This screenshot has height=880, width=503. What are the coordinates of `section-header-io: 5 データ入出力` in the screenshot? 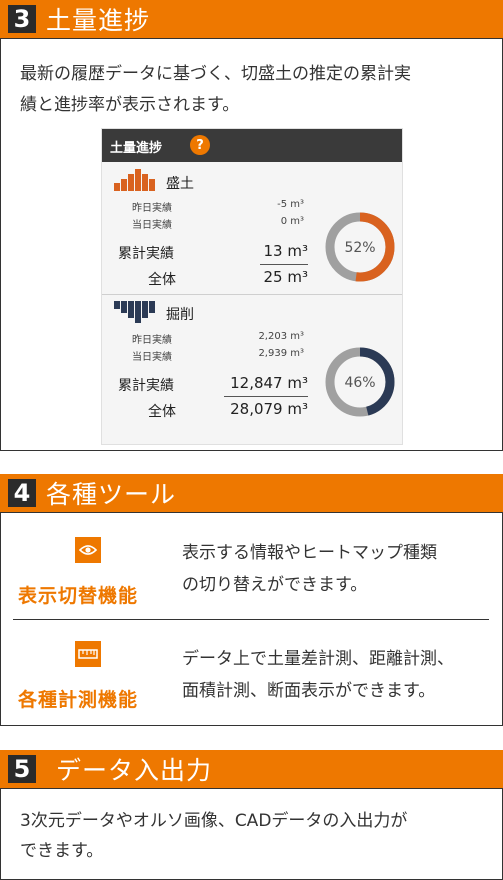 It's located at (251, 769).